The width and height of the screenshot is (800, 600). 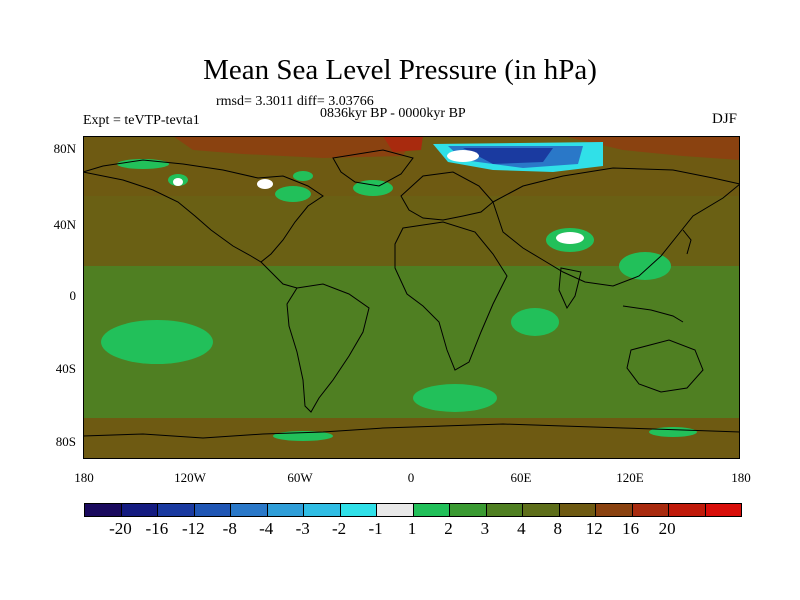 What do you see at coordinates (570, 238) in the screenshot?
I see `region-tibet-white` at bounding box center [570, 238].